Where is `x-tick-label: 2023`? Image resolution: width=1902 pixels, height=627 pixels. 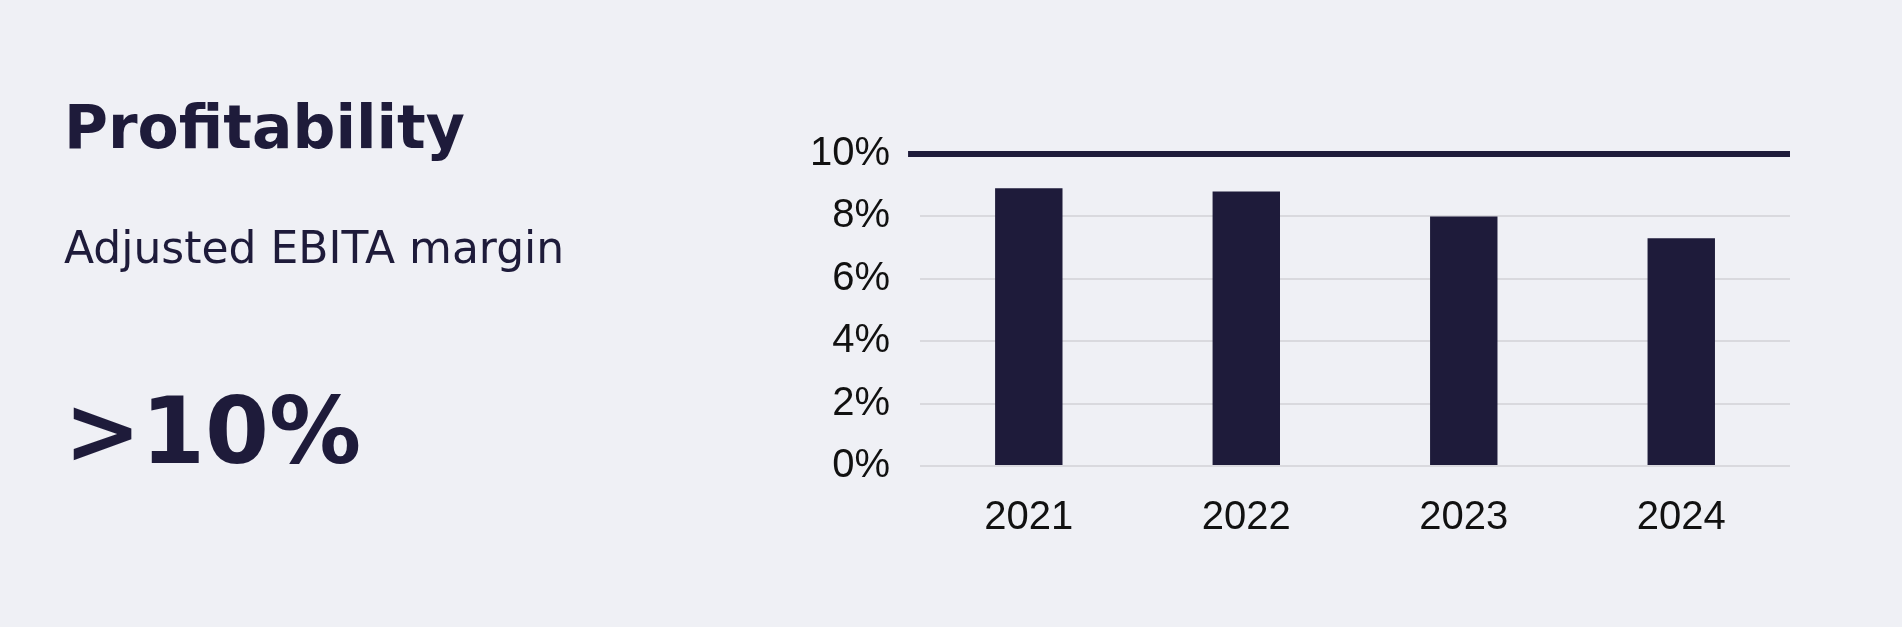 x-tick-label: 2023 is located at coordinates (1464, 515).